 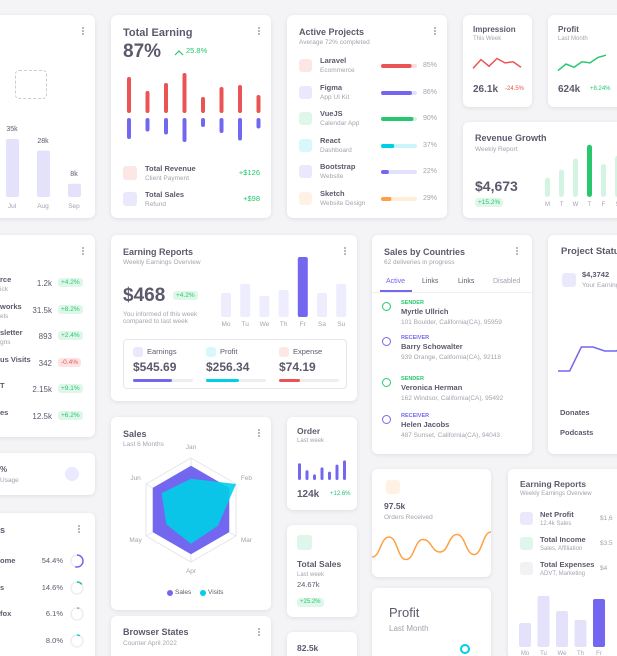 What do you see at coordinates (599, 285) in the screenshot?
I see `text: Your Earnings` at bounding box center [599, 285].